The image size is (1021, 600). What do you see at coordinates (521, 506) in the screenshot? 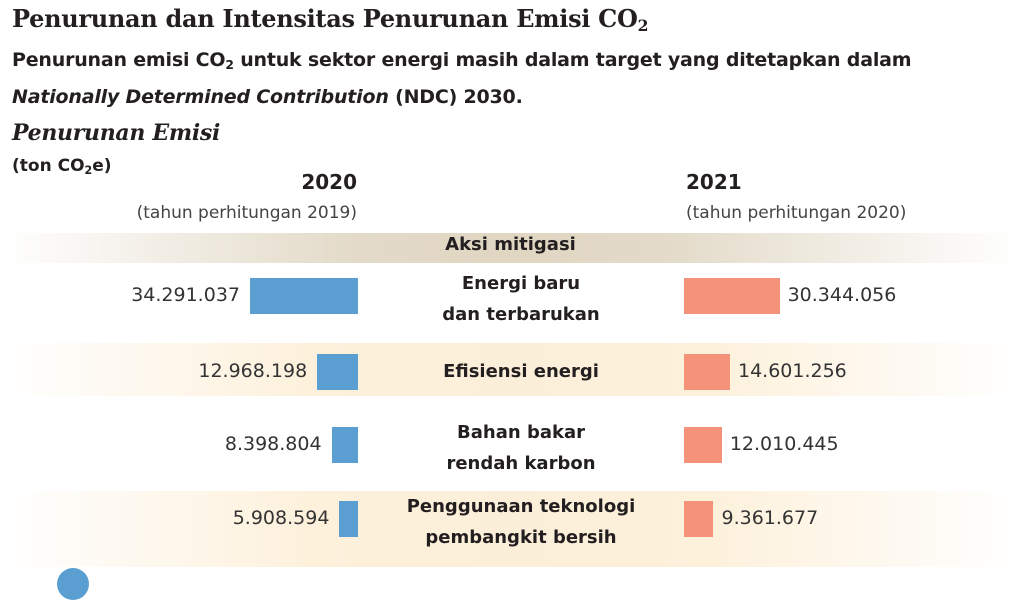
I see `category-label-line: Penggunaan teknologi` at bounding box center [521, 506].